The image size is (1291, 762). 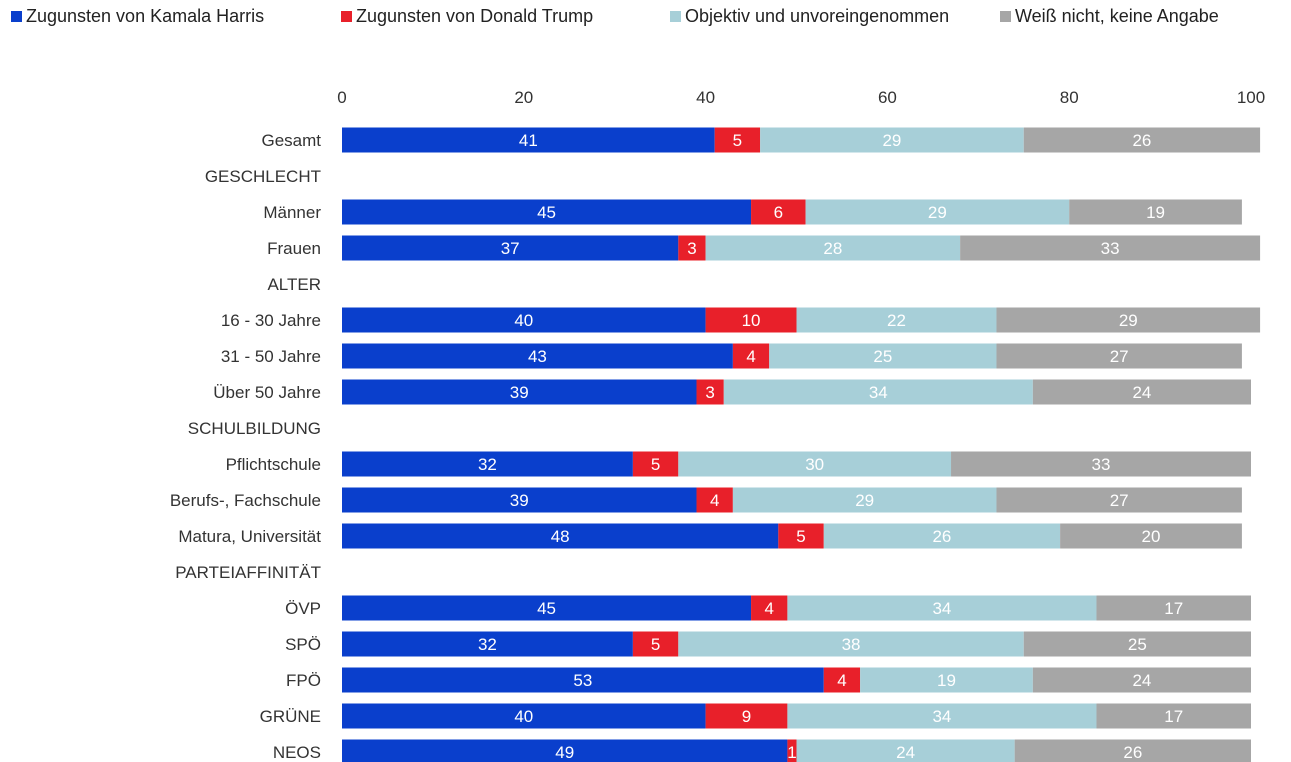 I want to click on data-label-unknown: 26, so click(x=1132, y=752).